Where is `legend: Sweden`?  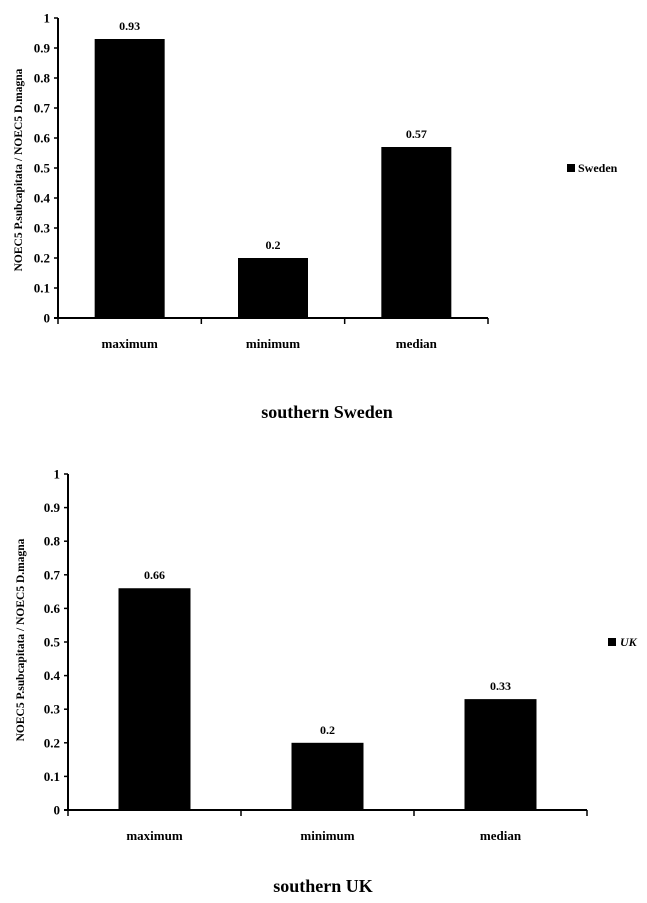
legend: Sweden is located at coordinates (592, 168).